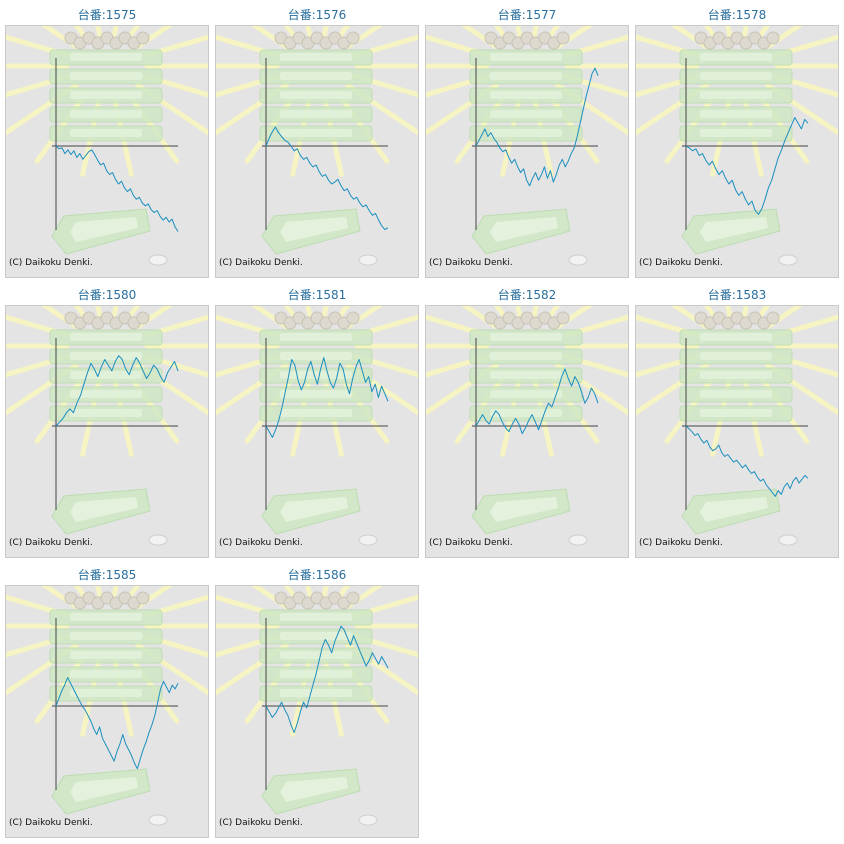 Image resolution: width=844 pixels, height=844 pixels. What do you see at coordinates (107, 15) in the screenshot?
I see `machine-number-label: 台番:1575` at bounding box center [107, 15].